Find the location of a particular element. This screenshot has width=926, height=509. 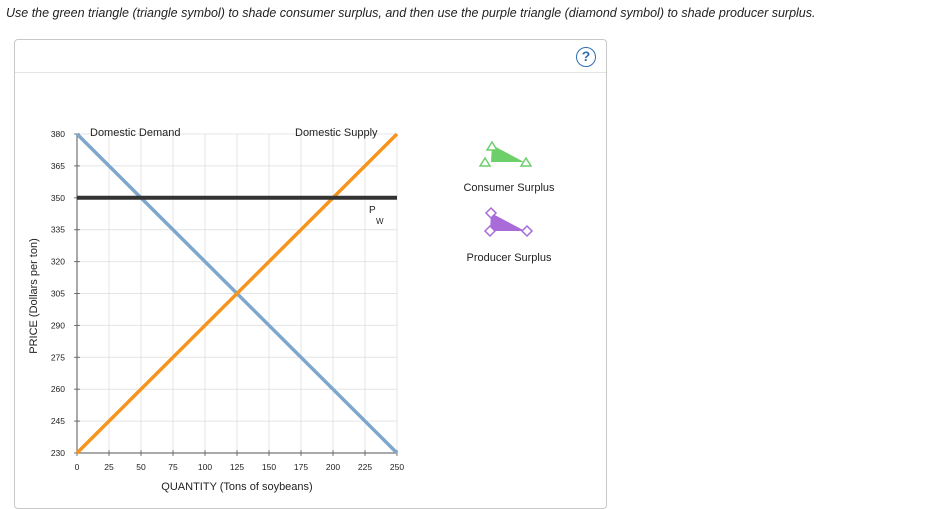

y-tick-label: 290 is located at coordinates (58, 325).